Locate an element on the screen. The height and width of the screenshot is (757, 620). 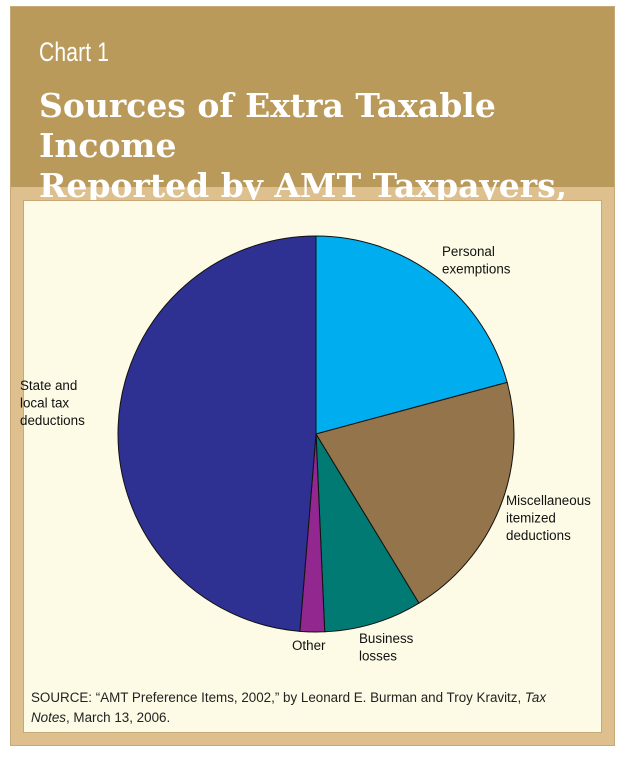
slice-label: Miscellaneous itemized deductions is located at coordinates (548, 518).